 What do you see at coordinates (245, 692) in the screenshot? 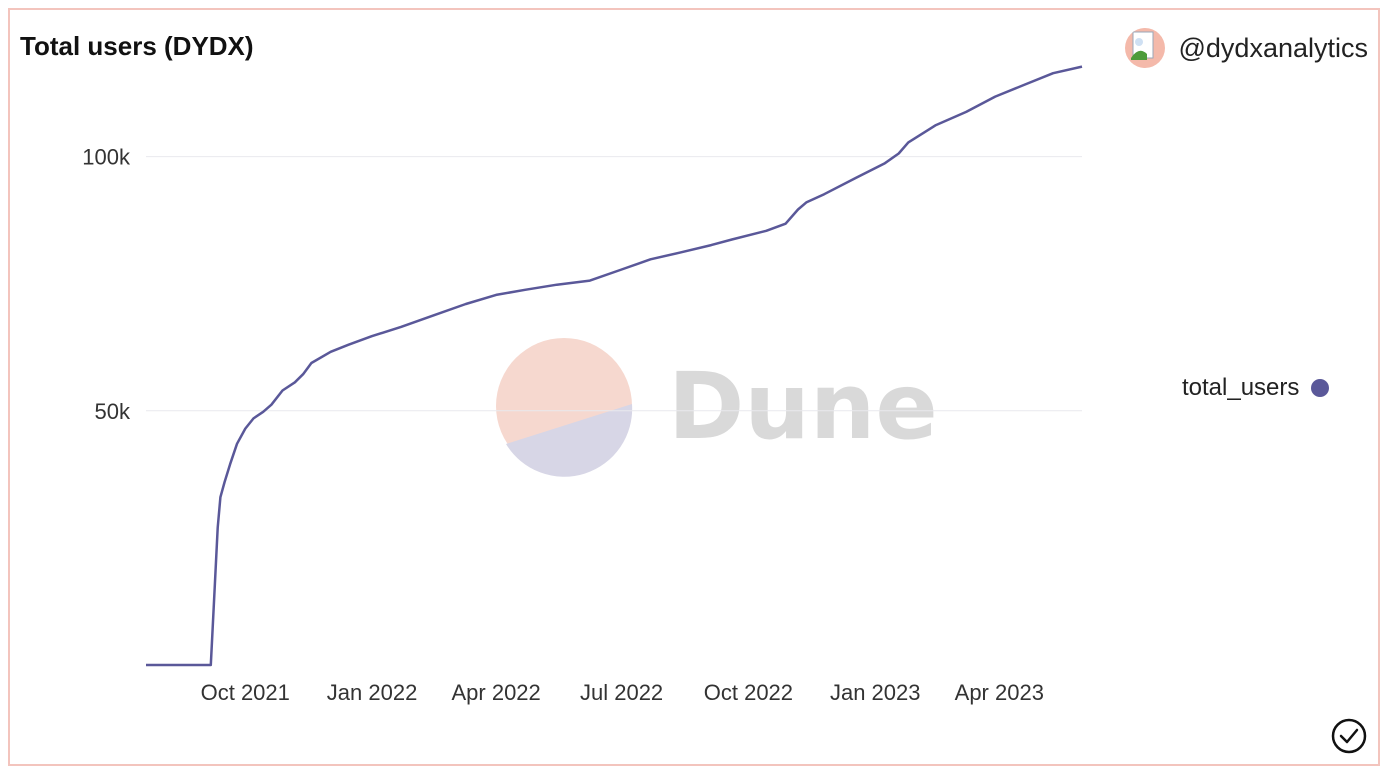
I see `x-tick-label: Oct 2021` at bounding box center [245, 692].